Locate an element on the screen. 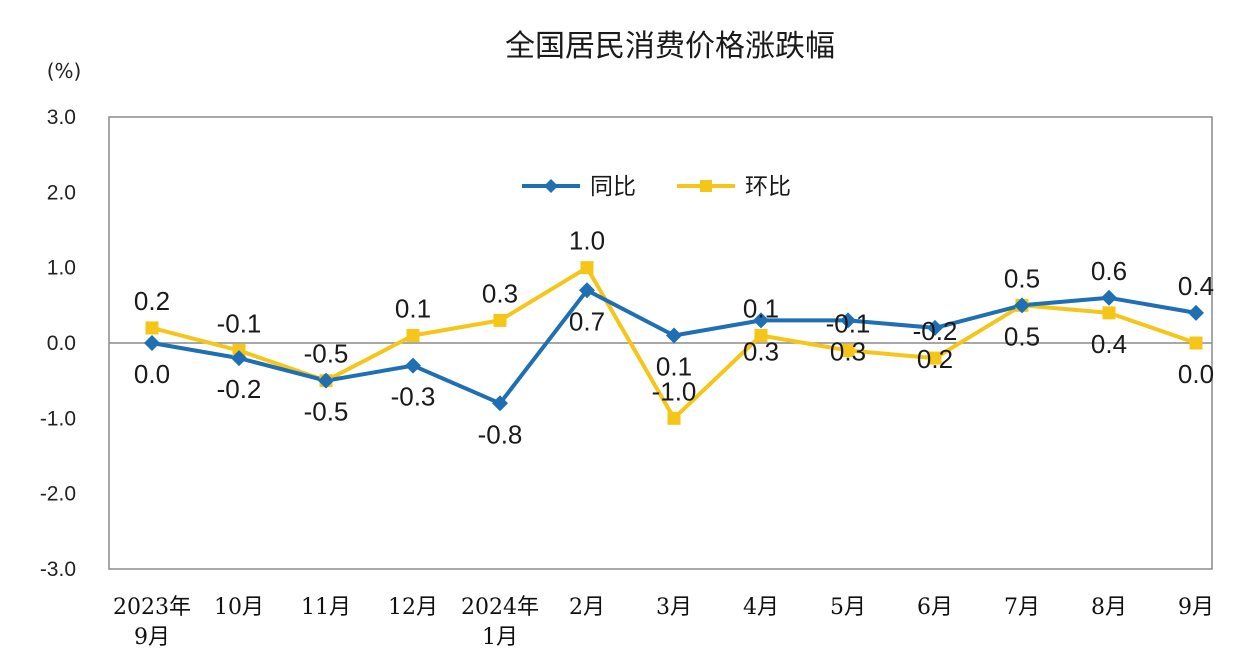  x-tick-label: 8月 is located at coordinates (1109, 607).